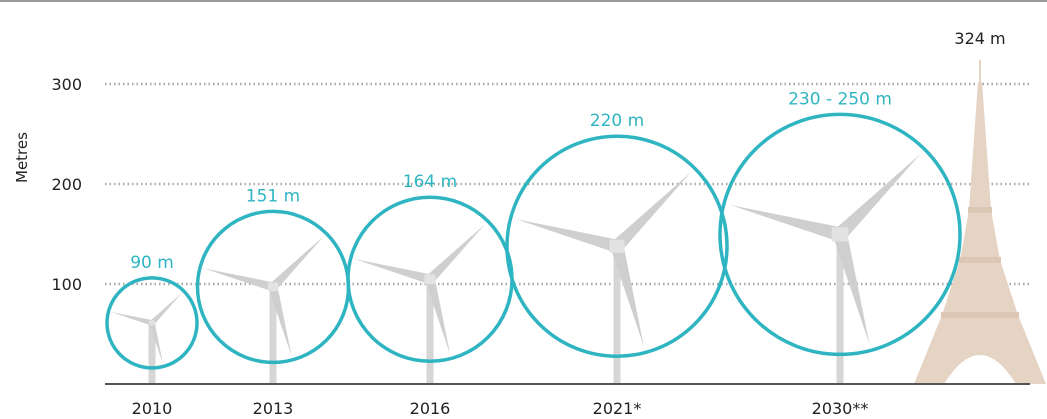 Image resolution: width=1047 pixels, height=419 pixels. Describe the element at coordinates (273, 408) in the screenshot. I see `x-tick-label: 2013` at that location.